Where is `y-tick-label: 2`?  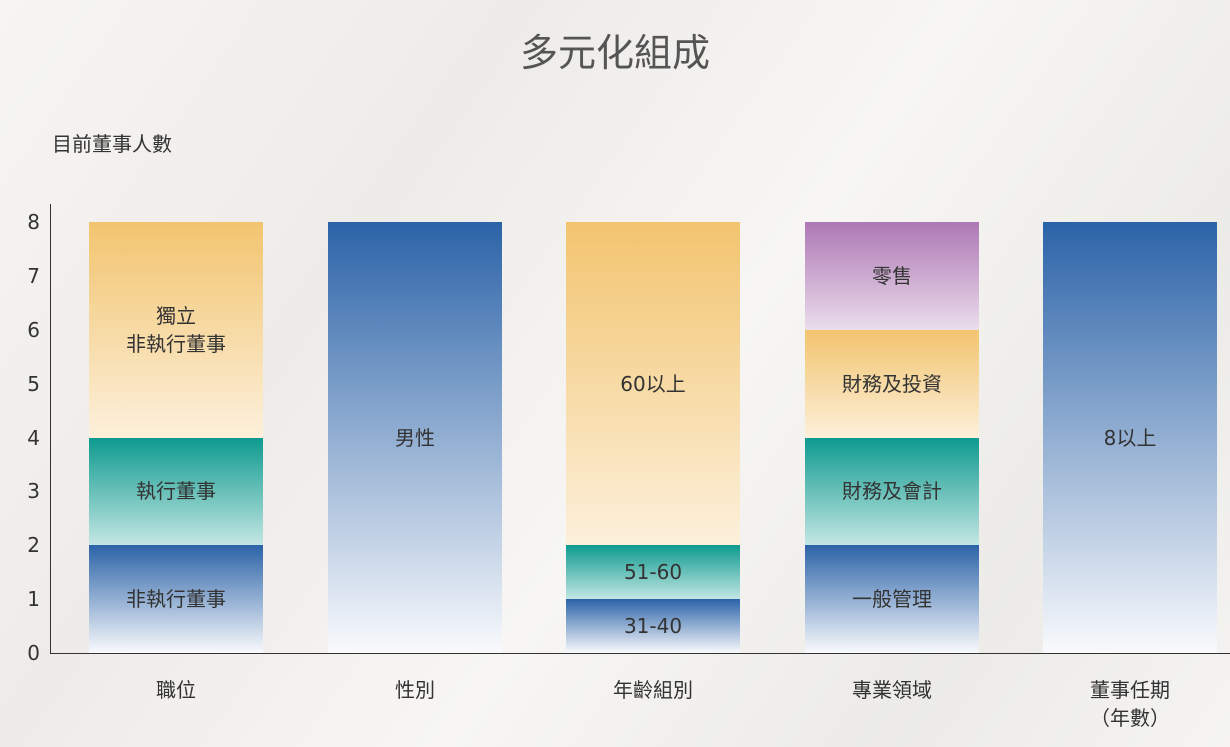
y-tick-label: 2 is located at coordinates (33, 545).